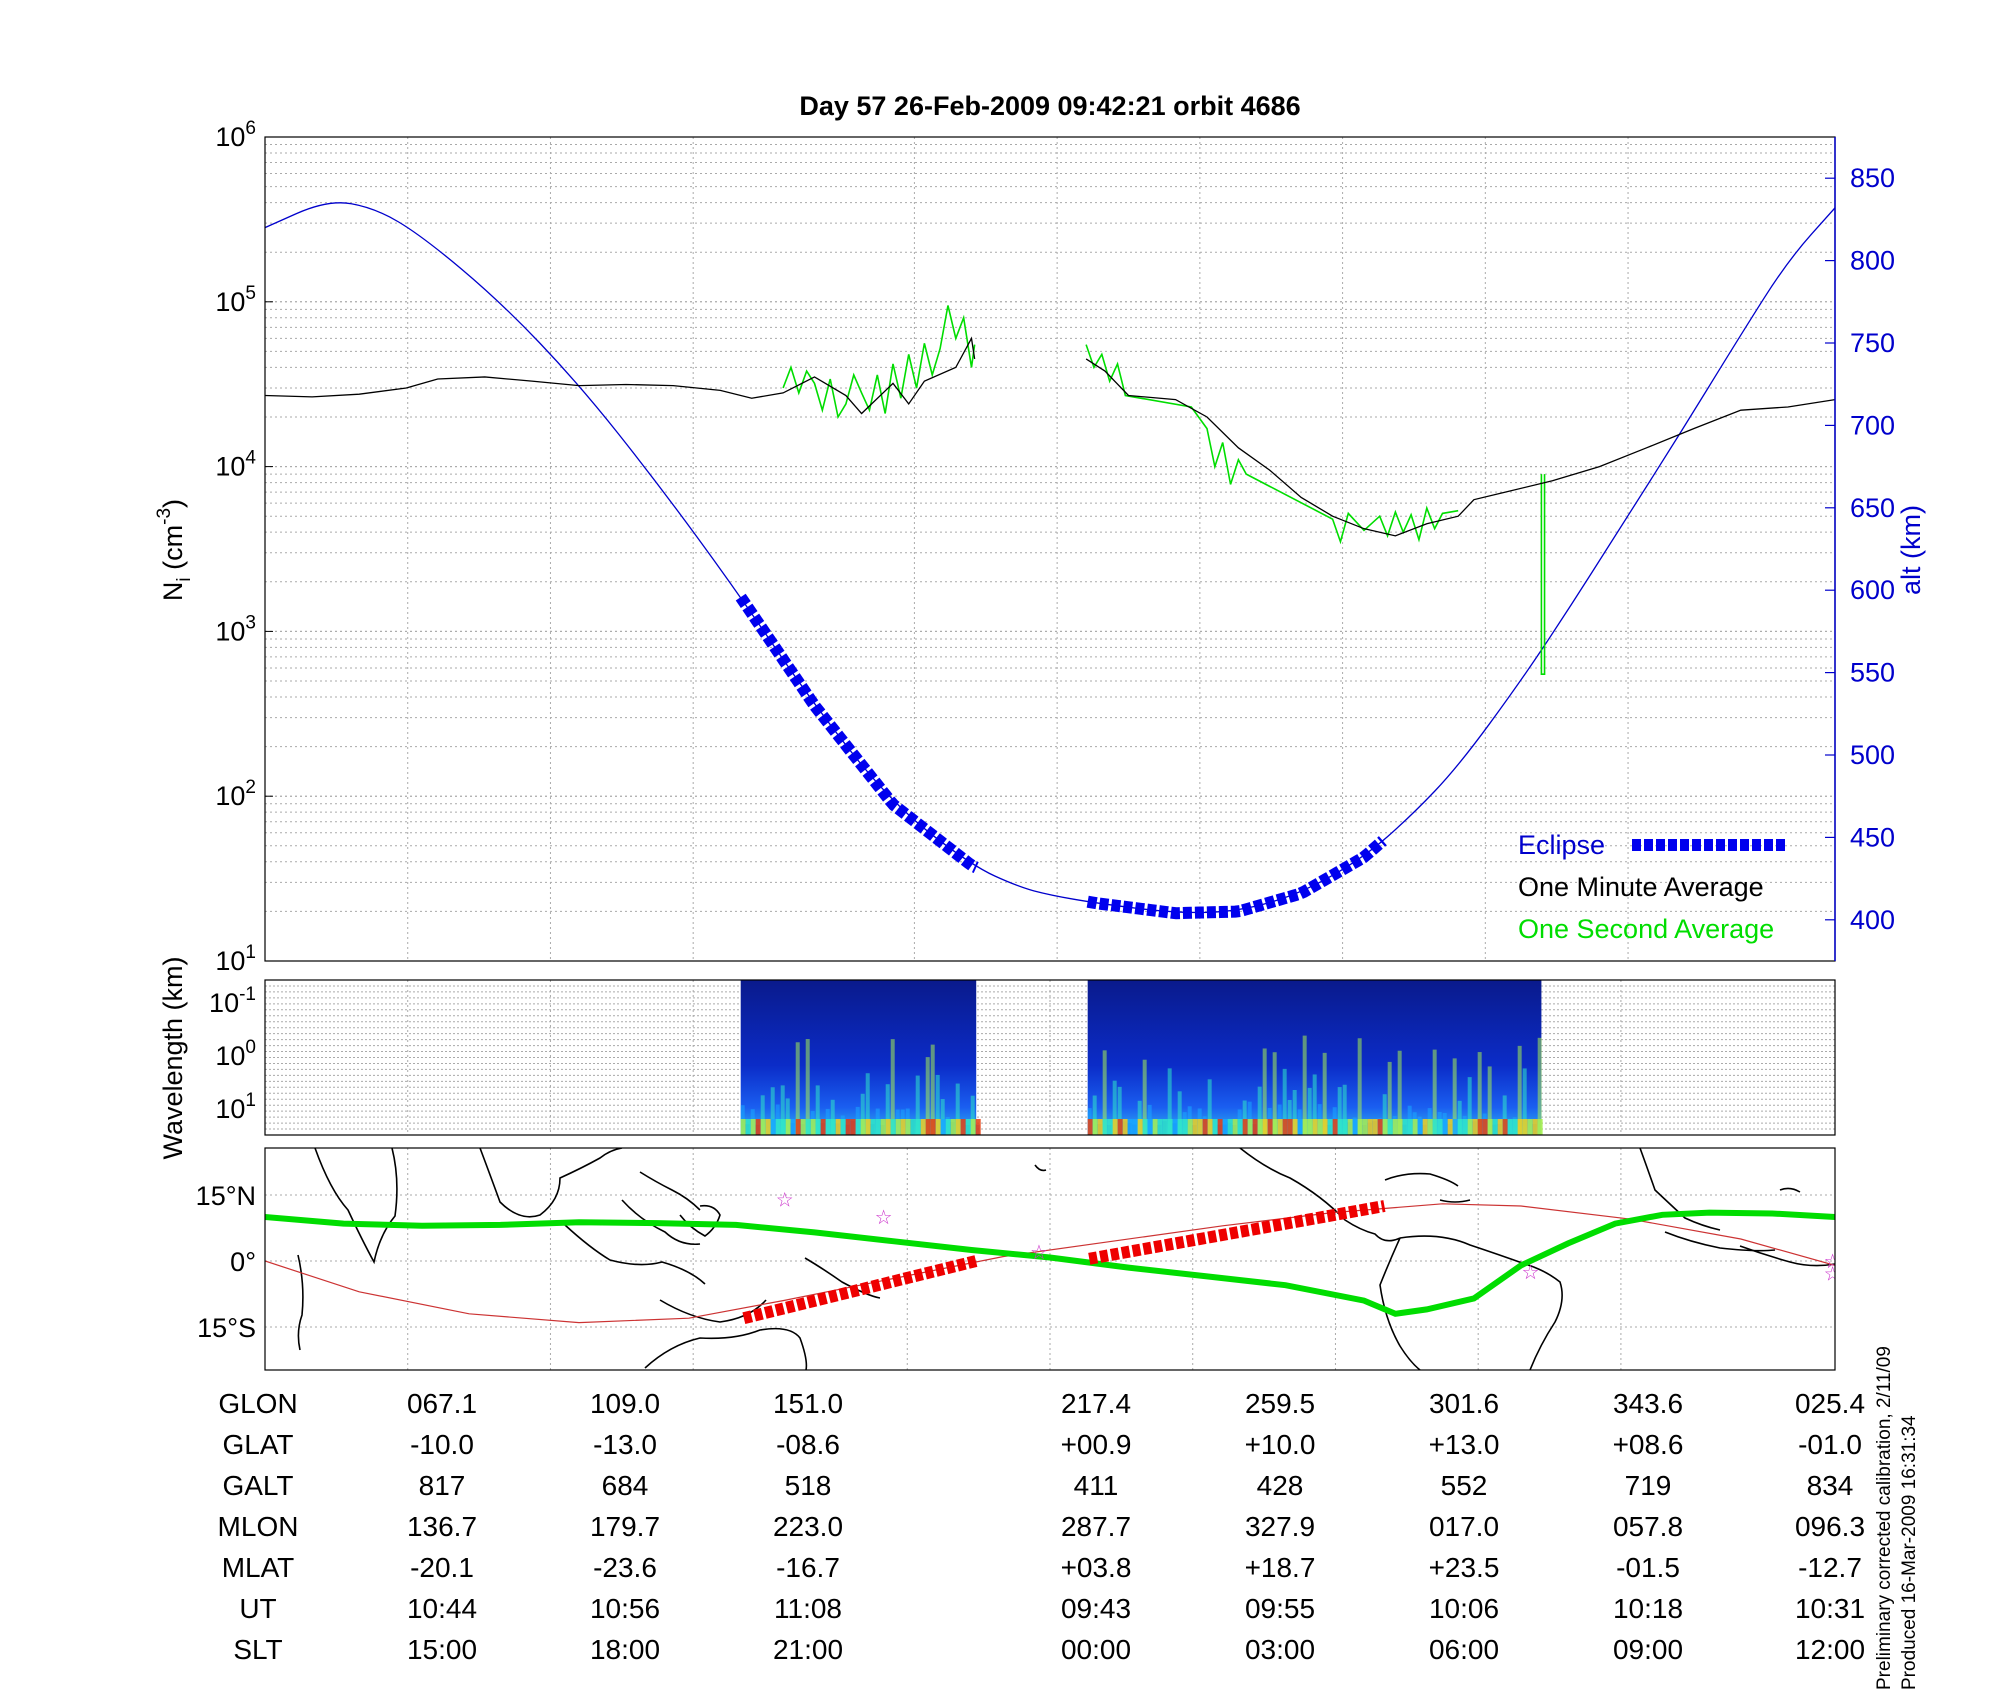  I want to click on legend-one-minute-label: One Minute Average, so click(1641, 887).